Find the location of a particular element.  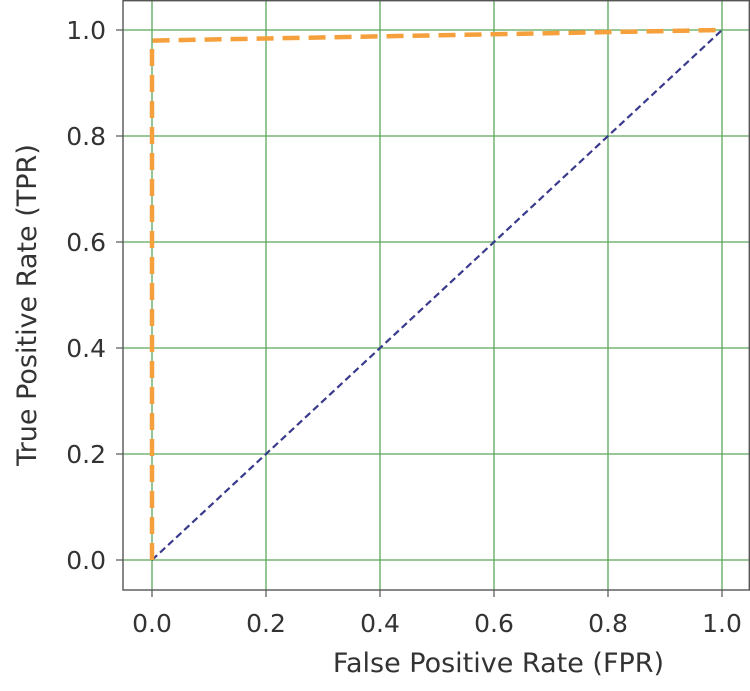

y-tick-label: 0.6 is located at coordinates (86, 242).